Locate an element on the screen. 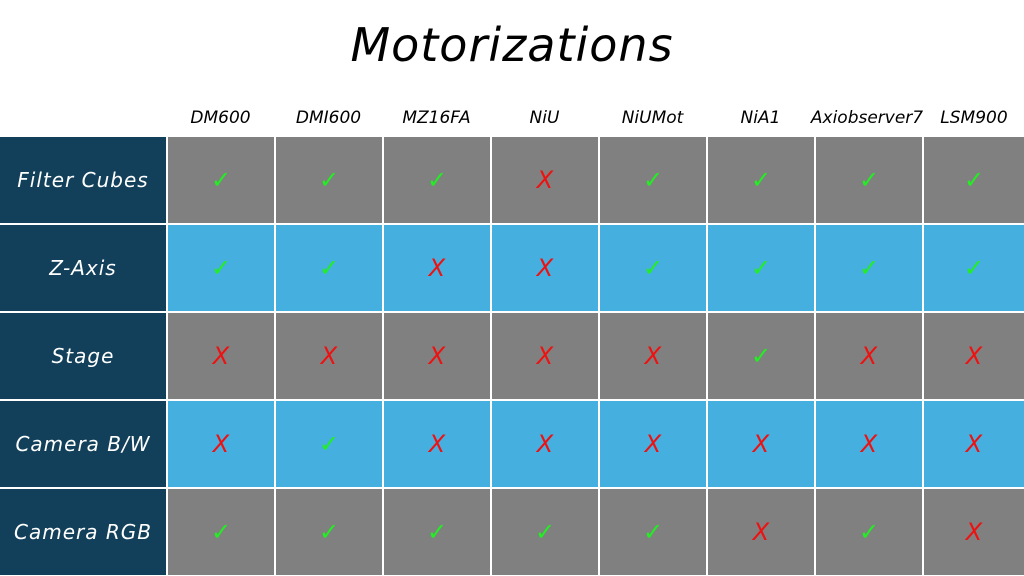 Image resolution: width=1024 pixels, height=576 pixels. row-label: Z-Axis is located at coordinates (83, 268).